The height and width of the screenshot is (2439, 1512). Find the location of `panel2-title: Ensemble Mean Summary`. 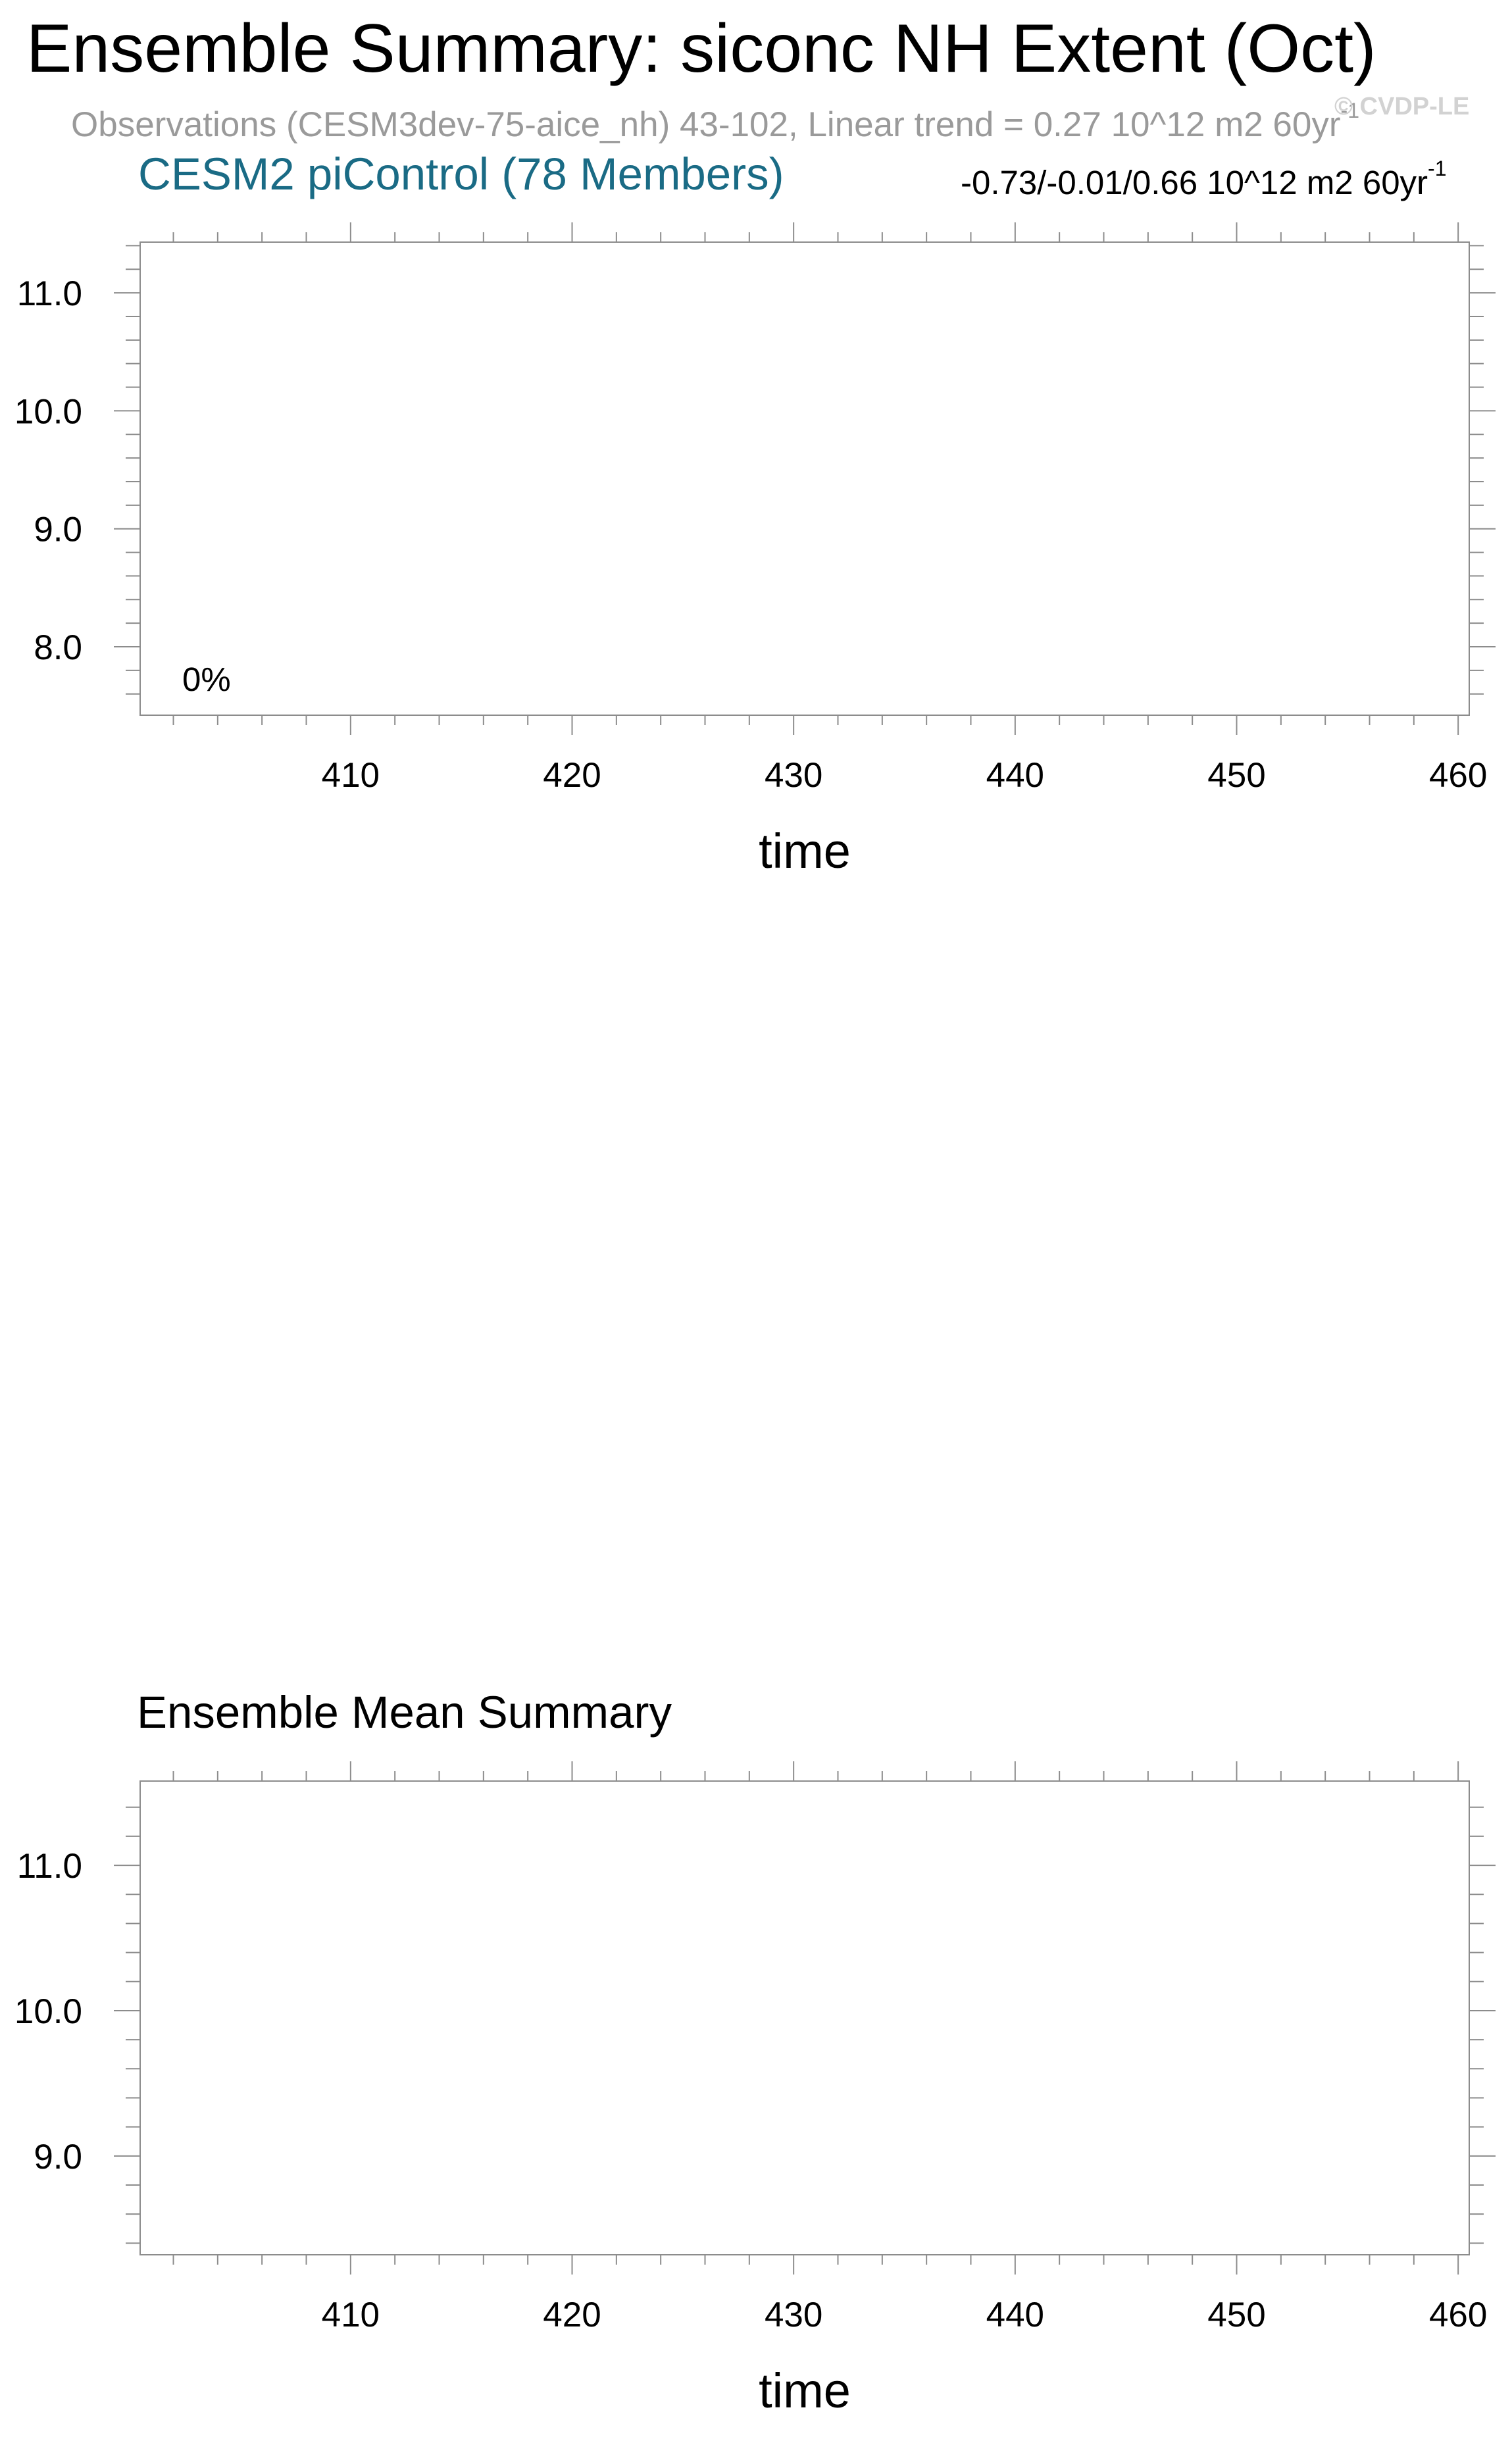

panel2-title: Ensemble Mean Summary is located at coordinates (404, 1712).